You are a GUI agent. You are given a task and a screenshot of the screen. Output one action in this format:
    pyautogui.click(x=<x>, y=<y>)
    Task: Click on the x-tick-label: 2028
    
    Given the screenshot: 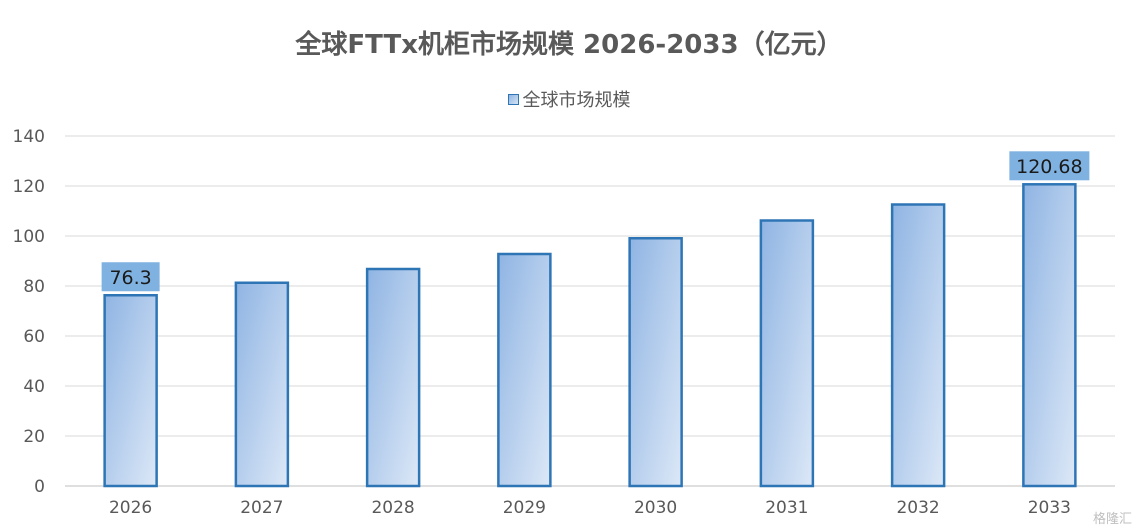 What is the action you would take?
    pyautogui.click(x=392, y=508)
    